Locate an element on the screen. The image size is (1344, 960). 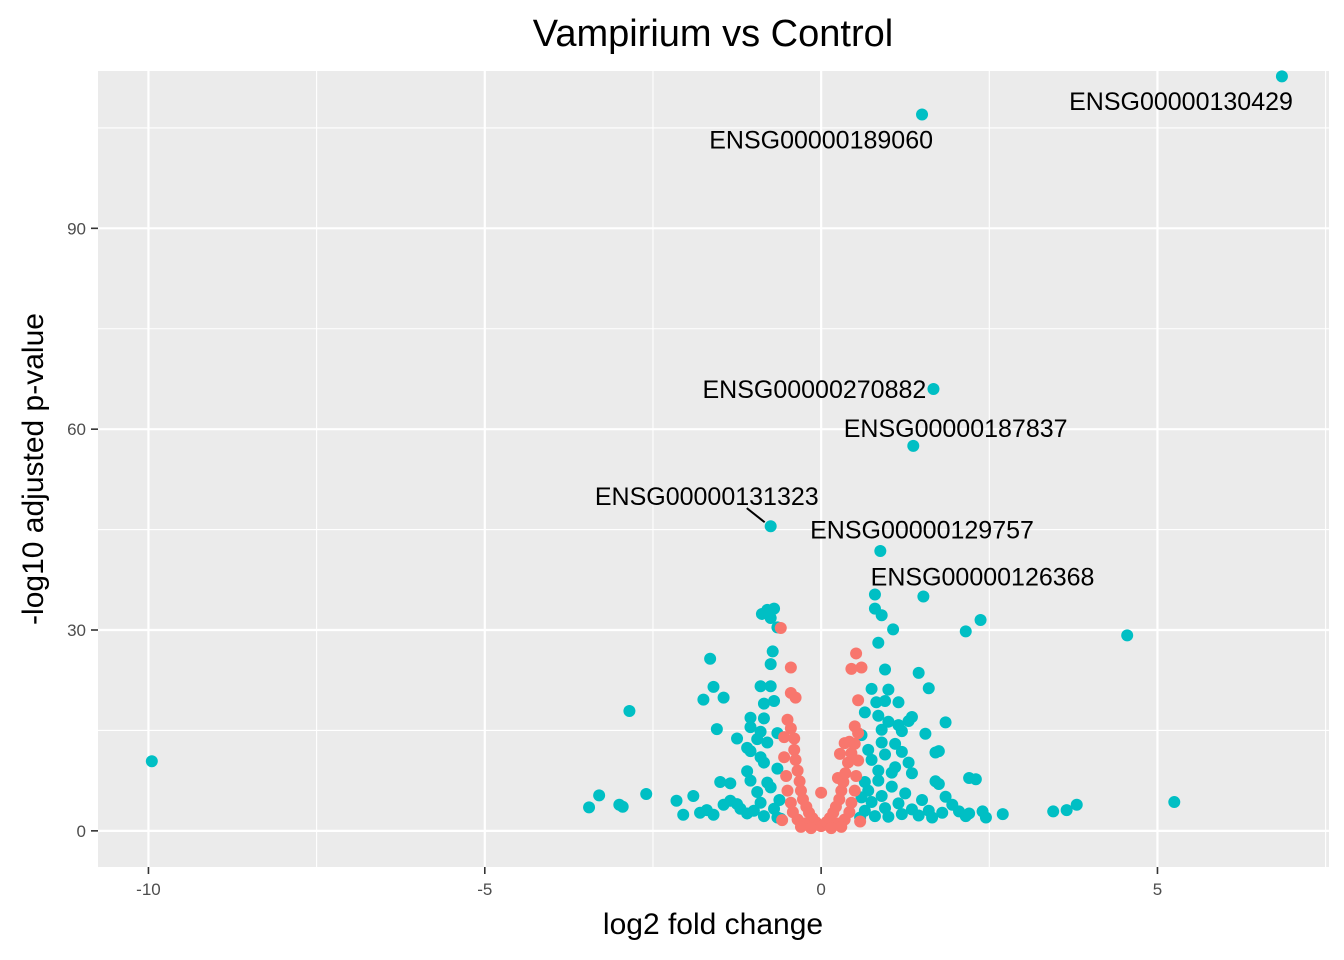
x-tick-label: -10 is located at coordinates (148, 889).